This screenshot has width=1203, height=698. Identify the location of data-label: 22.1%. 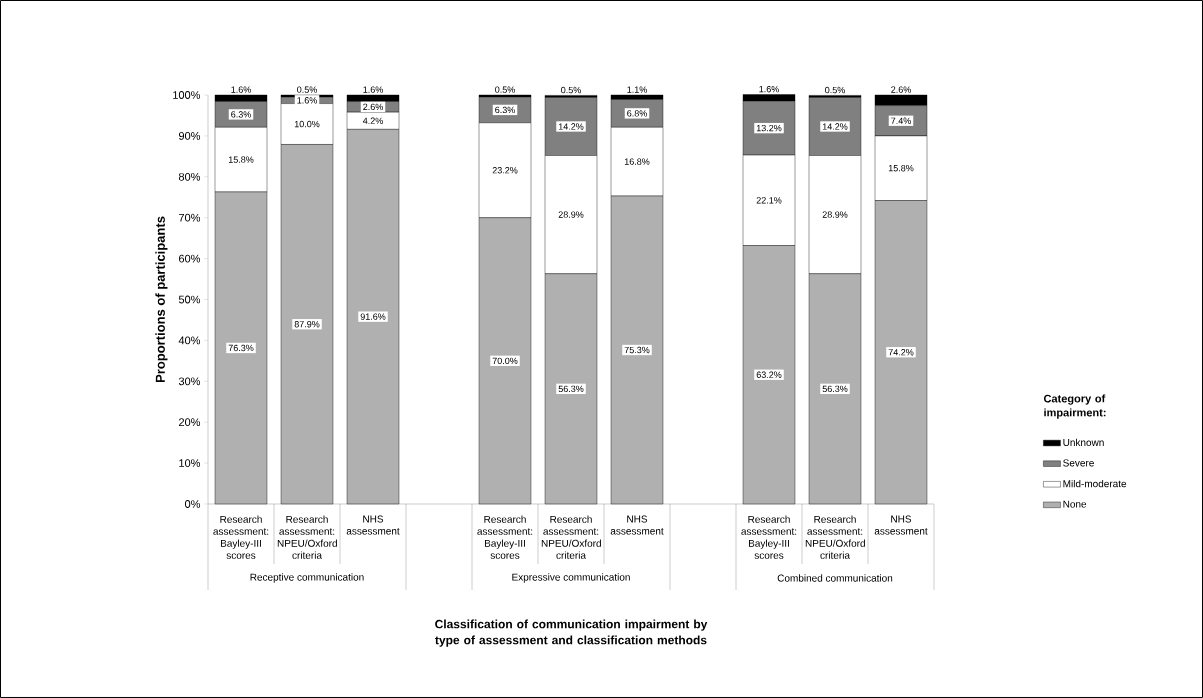
(769, 200).